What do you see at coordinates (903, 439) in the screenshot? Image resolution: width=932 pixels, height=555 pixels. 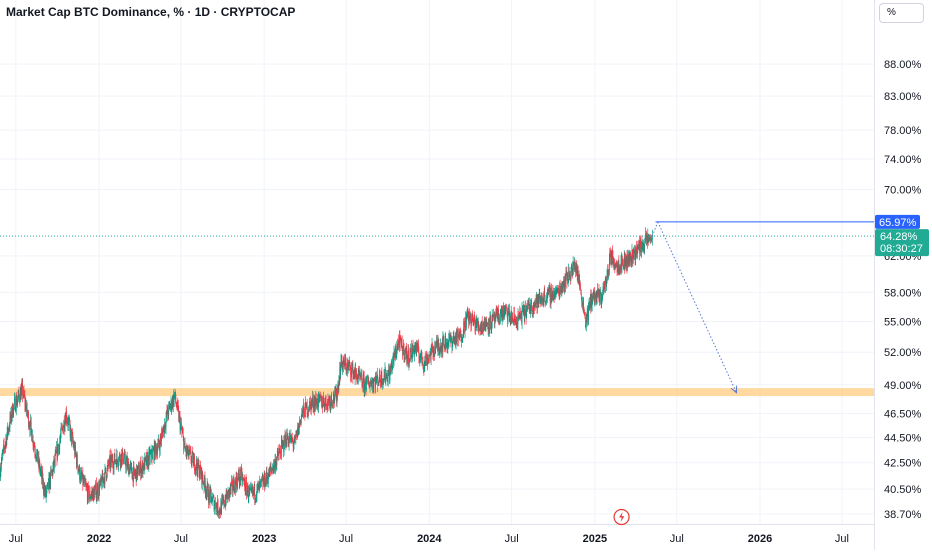 I see `y-tick-label: 44.50%` at bounding box center [903, 439].